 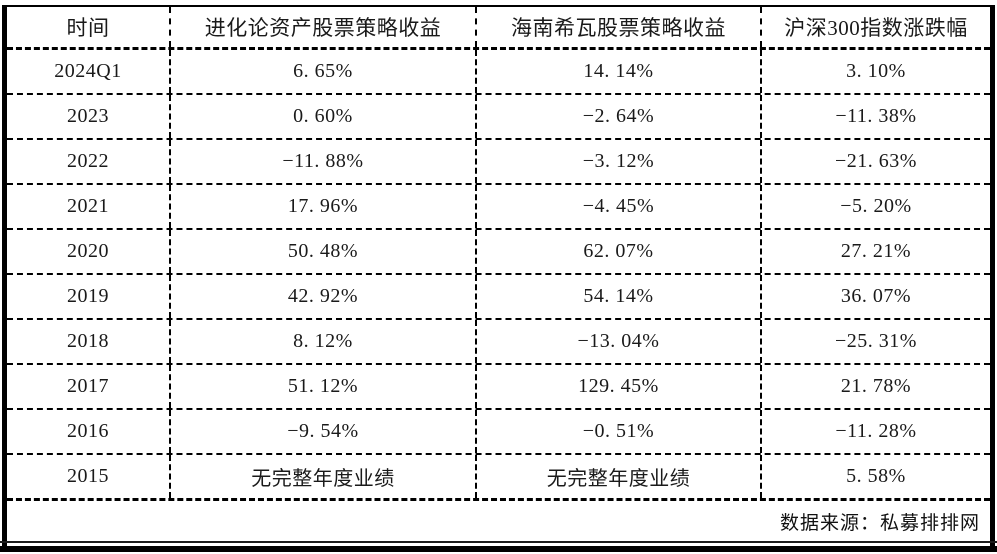 What do you see at coordinates (619, 161) in the screenshot?
I see `cell-xiwa-return: −3. 12%` at bounding box center [619, 161].